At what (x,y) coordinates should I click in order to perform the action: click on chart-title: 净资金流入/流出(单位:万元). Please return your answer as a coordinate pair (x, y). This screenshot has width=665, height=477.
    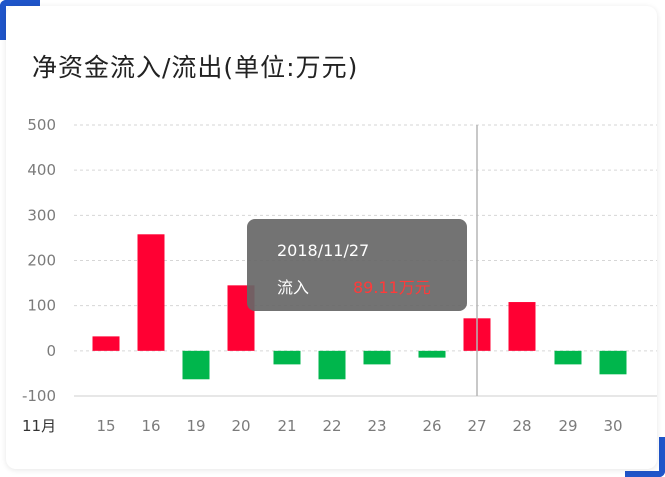
    Looking at the image, I should click on (195, 67).